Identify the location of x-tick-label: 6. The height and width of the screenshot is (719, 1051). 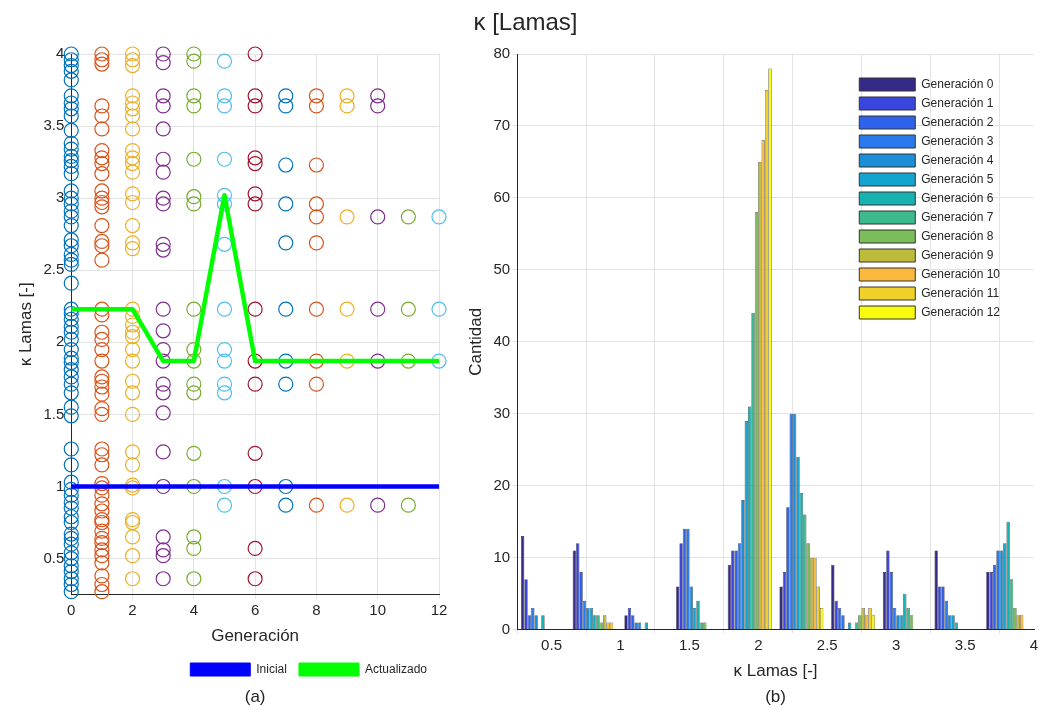
(255, 609).